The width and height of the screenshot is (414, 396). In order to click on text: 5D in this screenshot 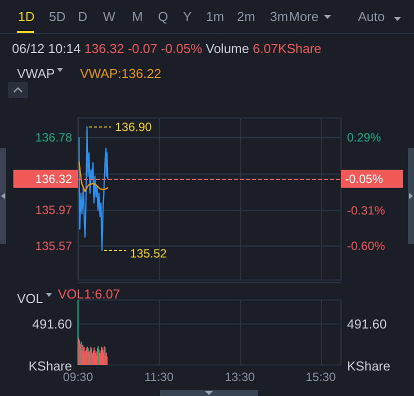, I will do `click(57, 16)`.